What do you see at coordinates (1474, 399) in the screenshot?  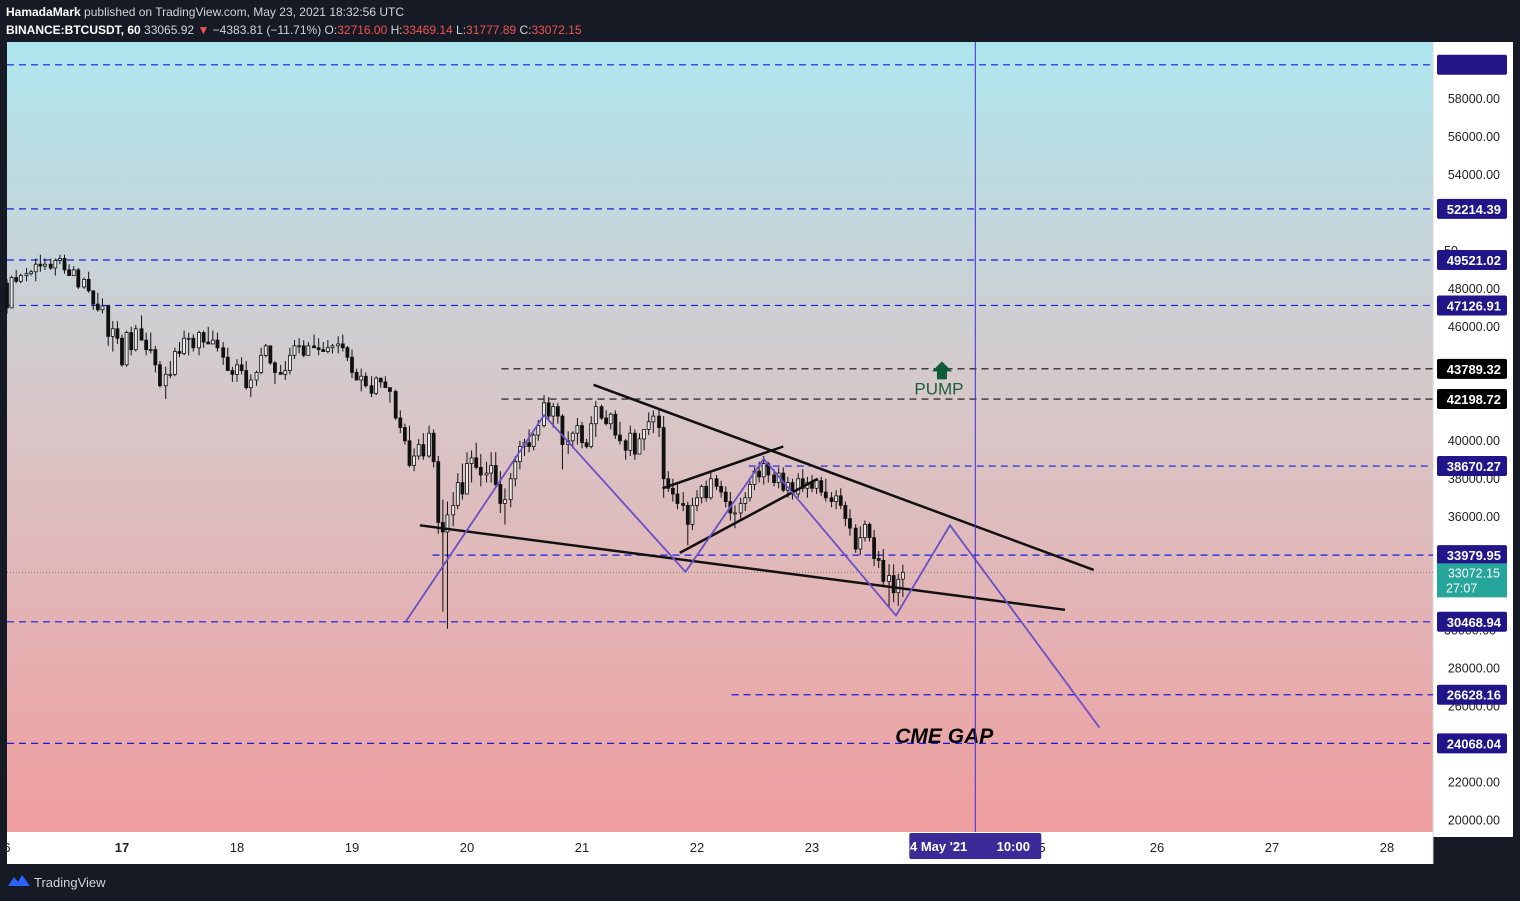 I see `level-label-text: 42198.72` at bounding box center [1474, 399].